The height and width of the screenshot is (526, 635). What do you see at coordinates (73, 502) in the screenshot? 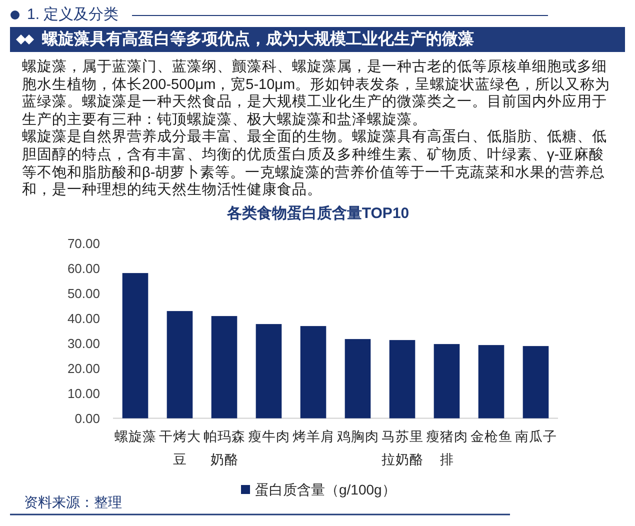
I see `text: 资料来源：整理` at bounding box center [73, 502].